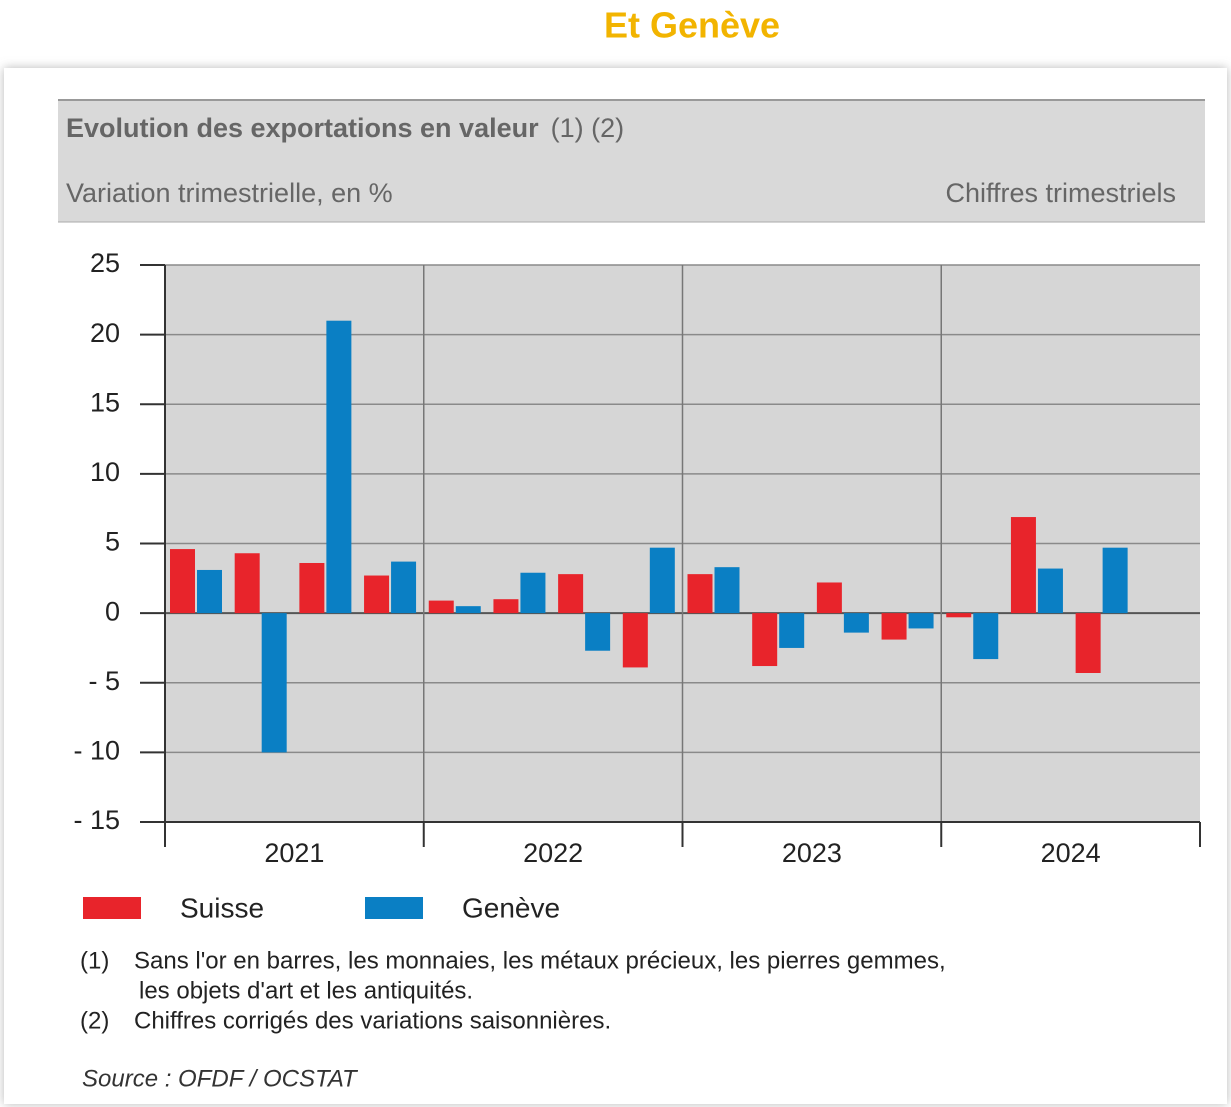 This screenshot has height=1107, width=1231. I want to click on note-marker: (2), so click(94, 1020).